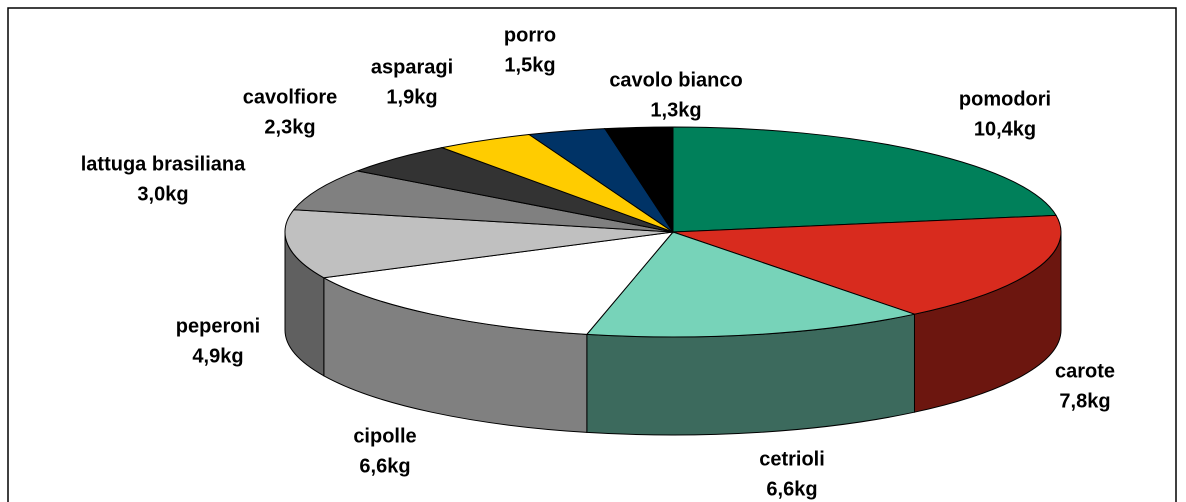  I want to click on value-label: 4,9kg, so click(217, 356).